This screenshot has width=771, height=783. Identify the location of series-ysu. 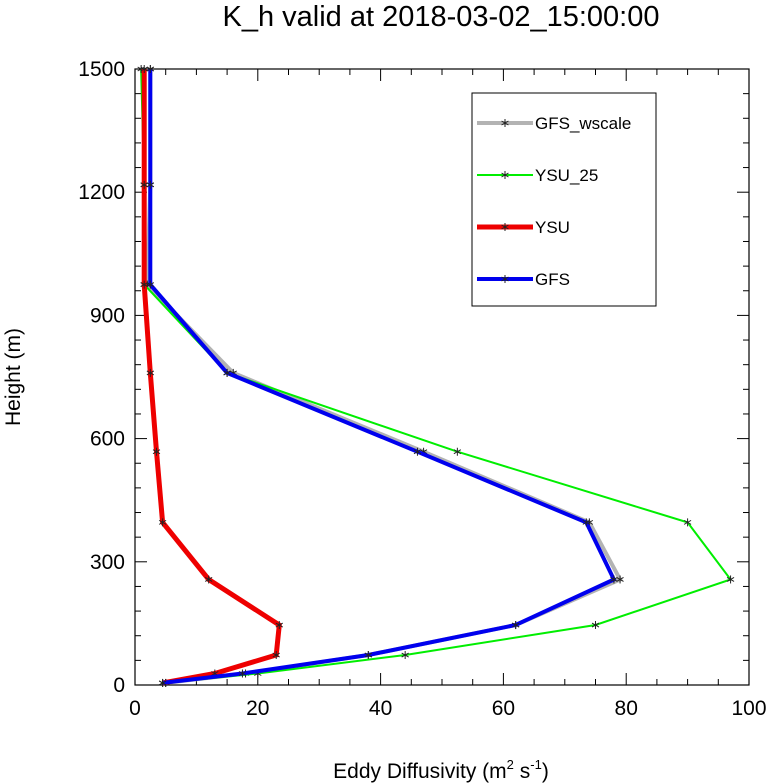
(212, 376).